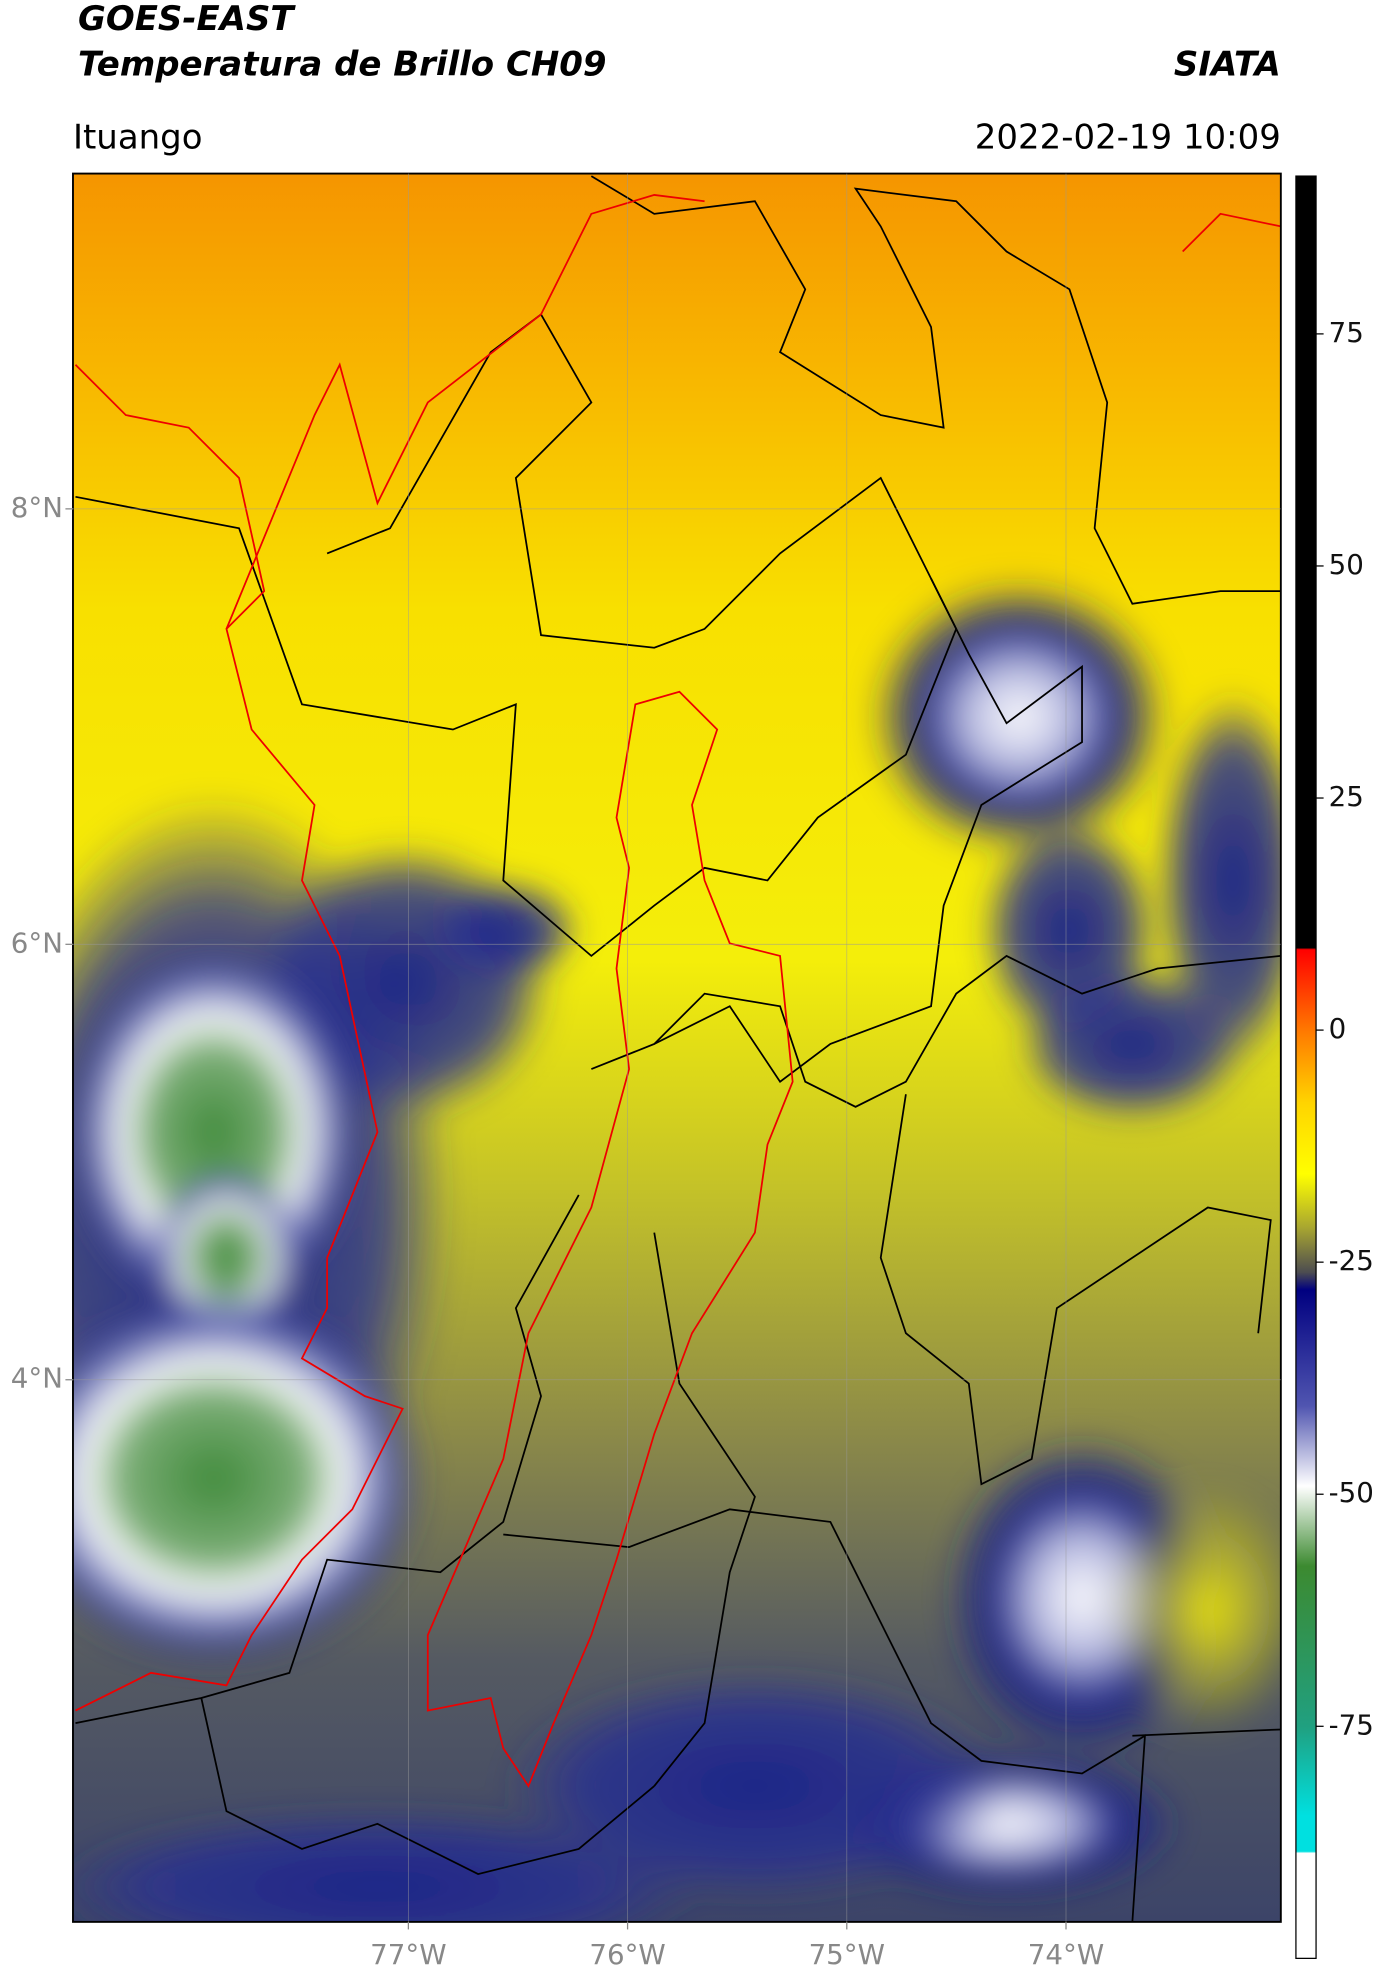 This screenshot has width=1384, height=1981. I want to click on lat-label: 4°N, so click(37, 1378).